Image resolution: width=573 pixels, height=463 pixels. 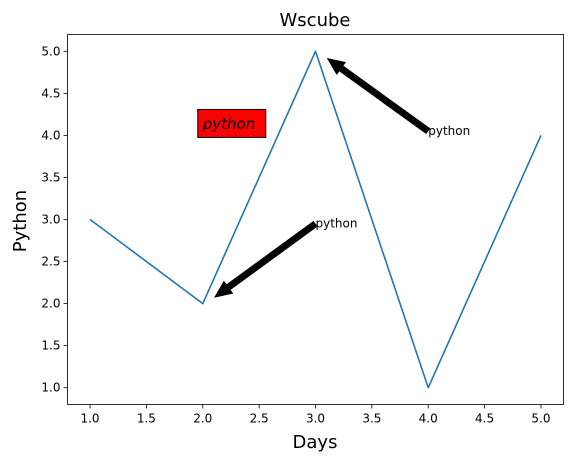 I want to click on x-tick-label: 3.5, so click(x=371, y=419).